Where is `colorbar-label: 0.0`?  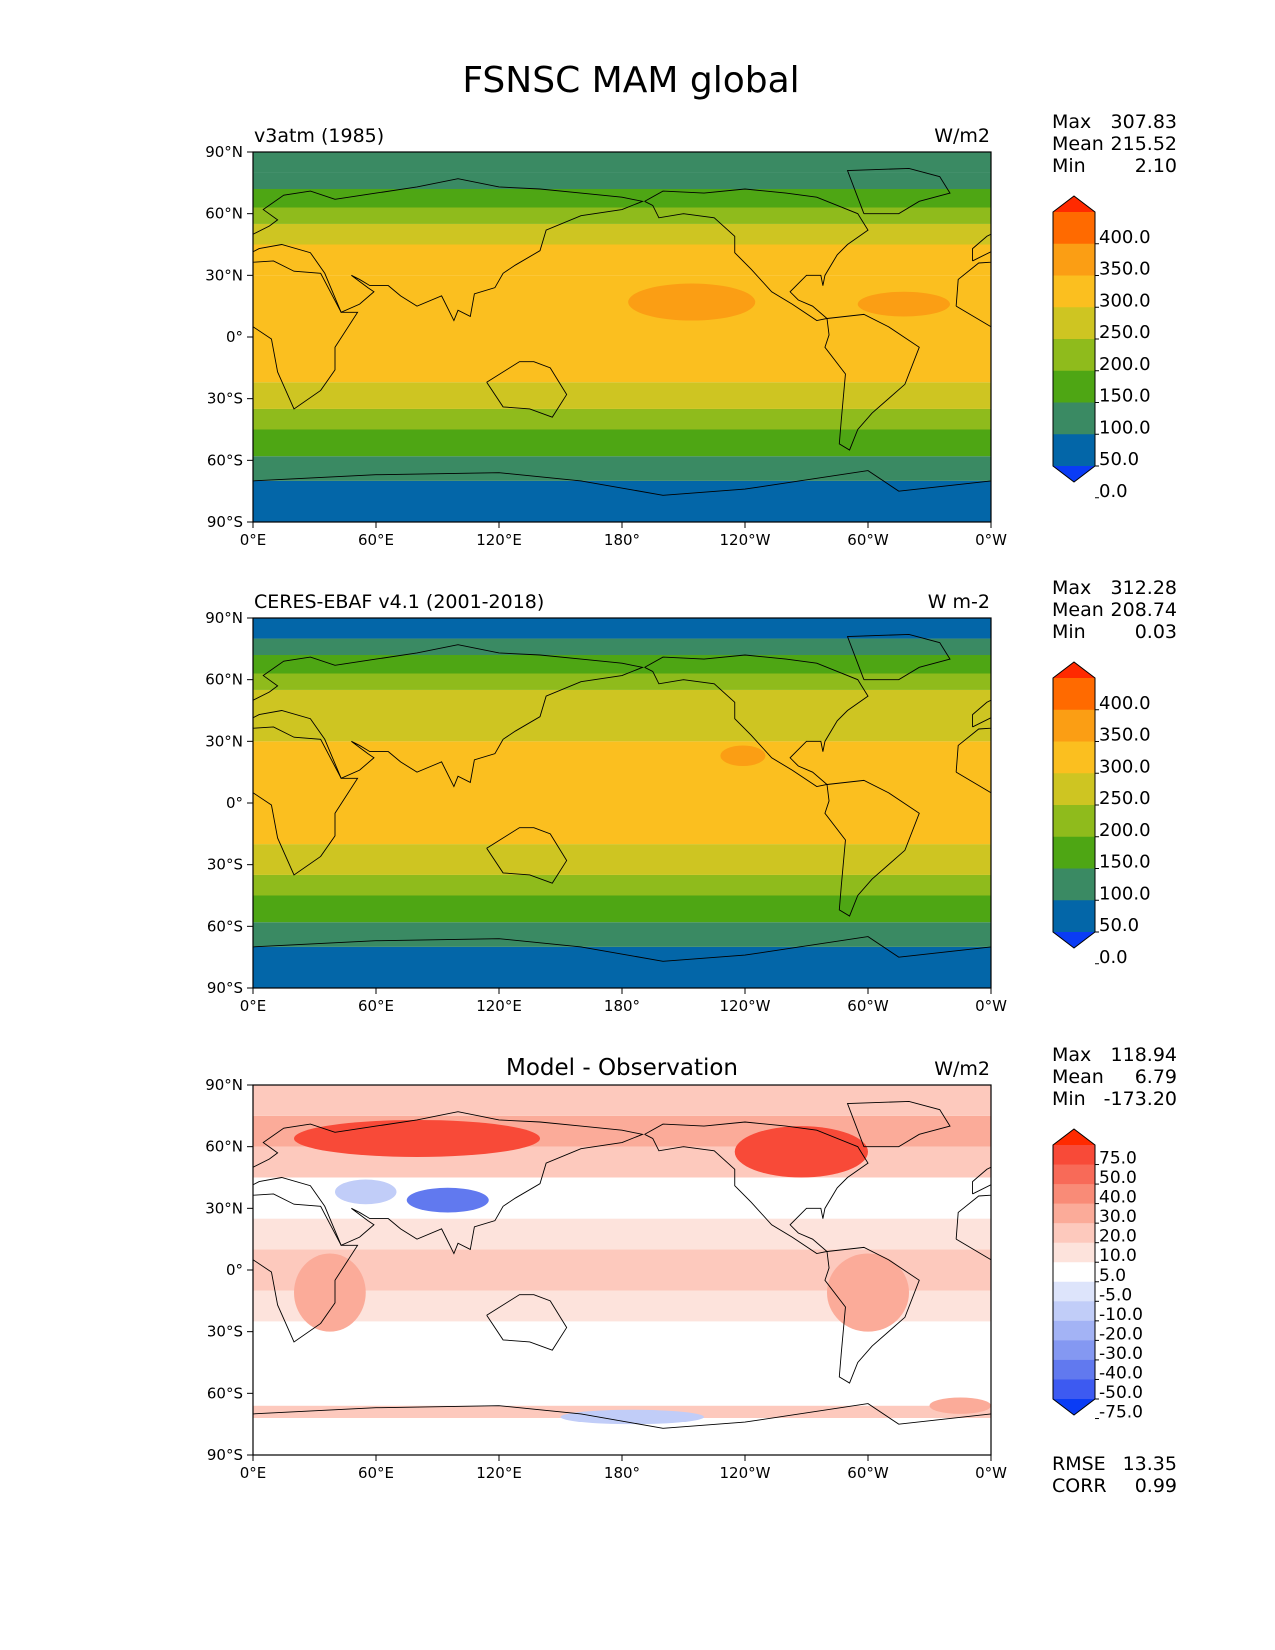
colorbar-label: 0.0 is located at coordinates (1113, 957).